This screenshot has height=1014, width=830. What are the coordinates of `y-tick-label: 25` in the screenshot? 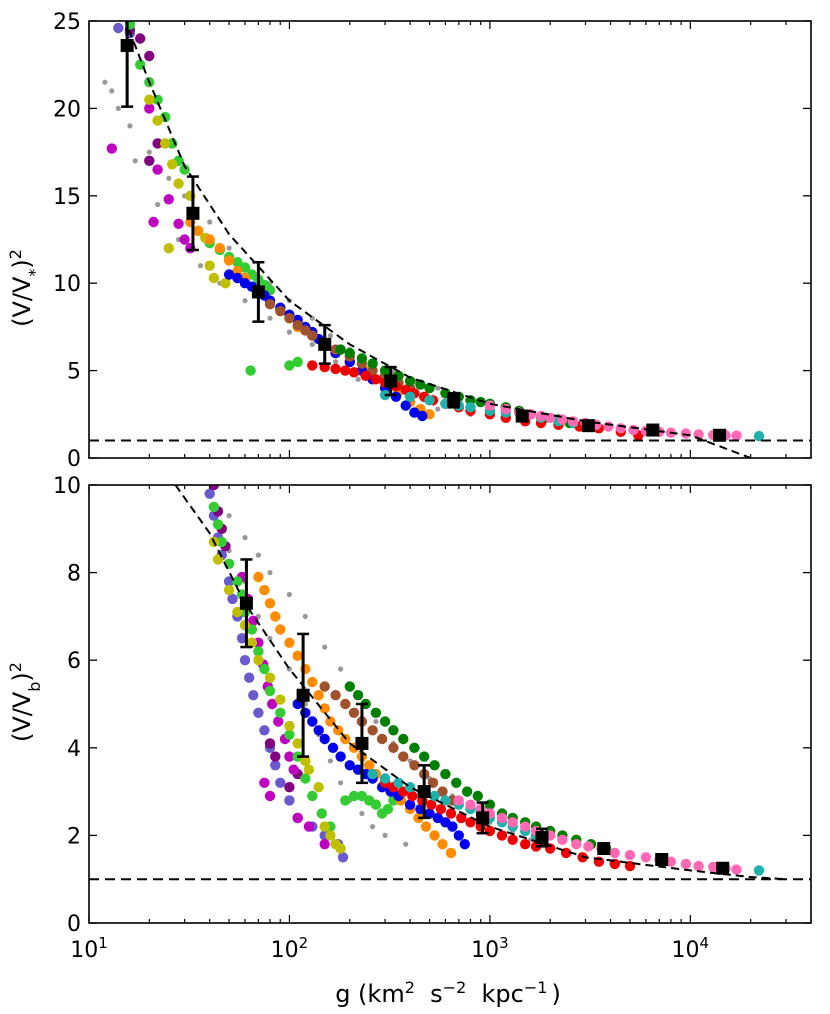 It's located at (67, 22).